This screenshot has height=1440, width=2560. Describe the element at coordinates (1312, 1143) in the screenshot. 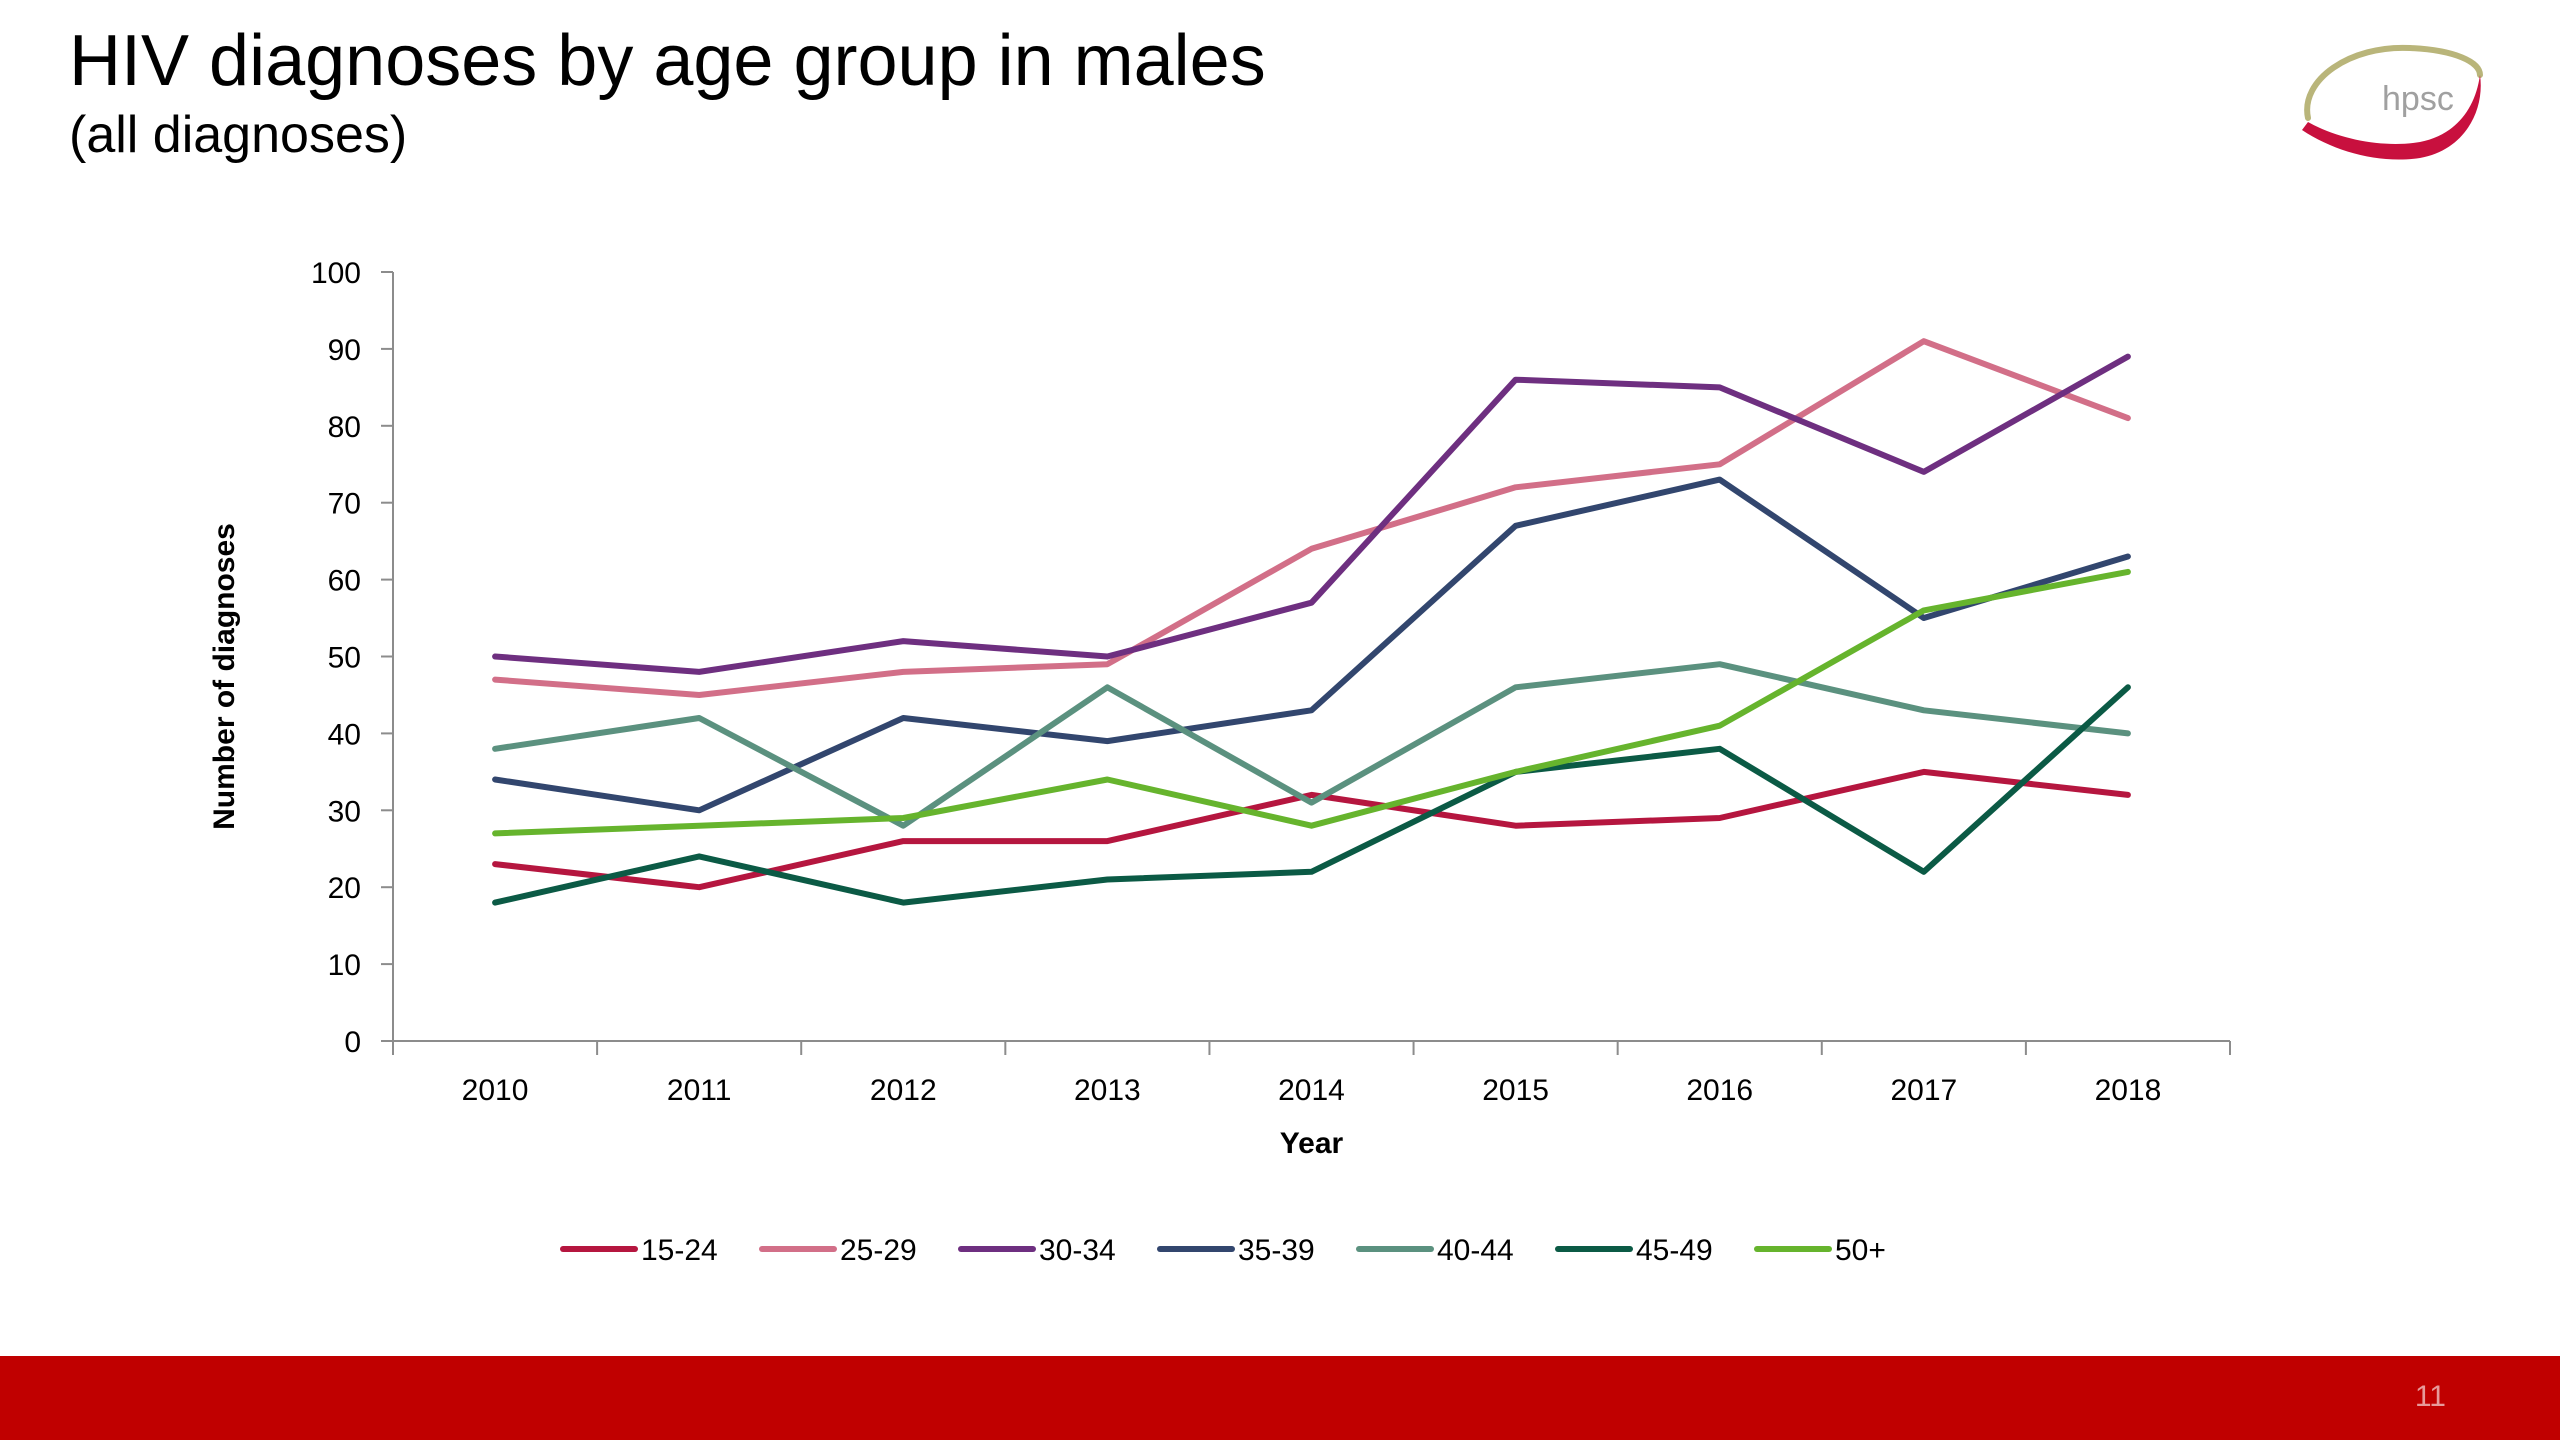

I see `x-axis-title: Year` at that location.